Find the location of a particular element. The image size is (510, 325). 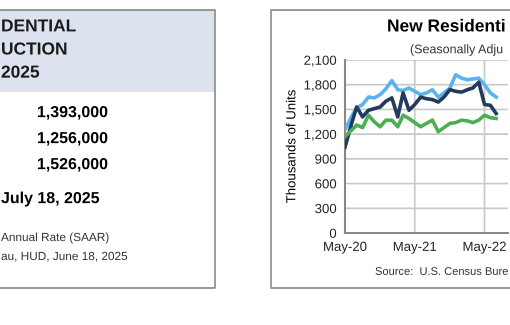

y-tick-label: 1,200 is located at coordinates (320, 135).